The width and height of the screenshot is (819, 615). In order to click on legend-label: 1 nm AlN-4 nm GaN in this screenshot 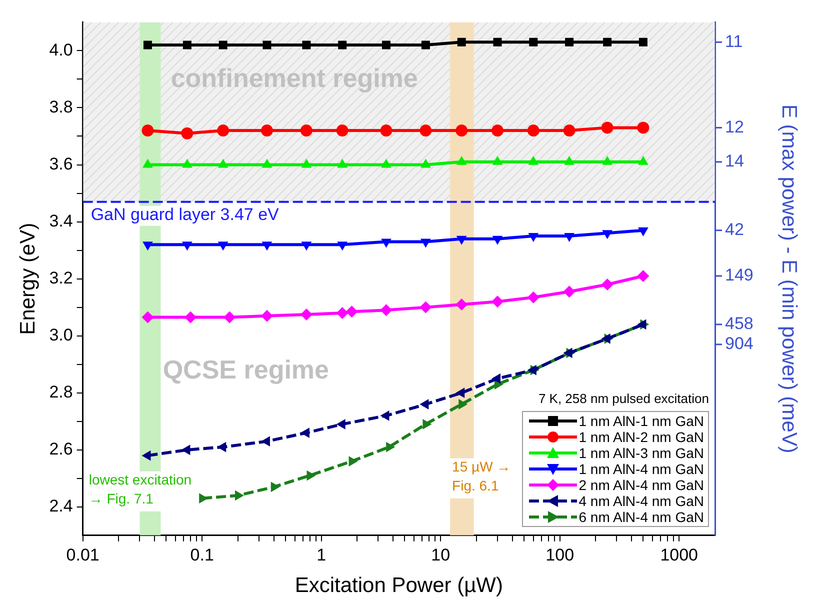, I will do `click(641, 469)`.